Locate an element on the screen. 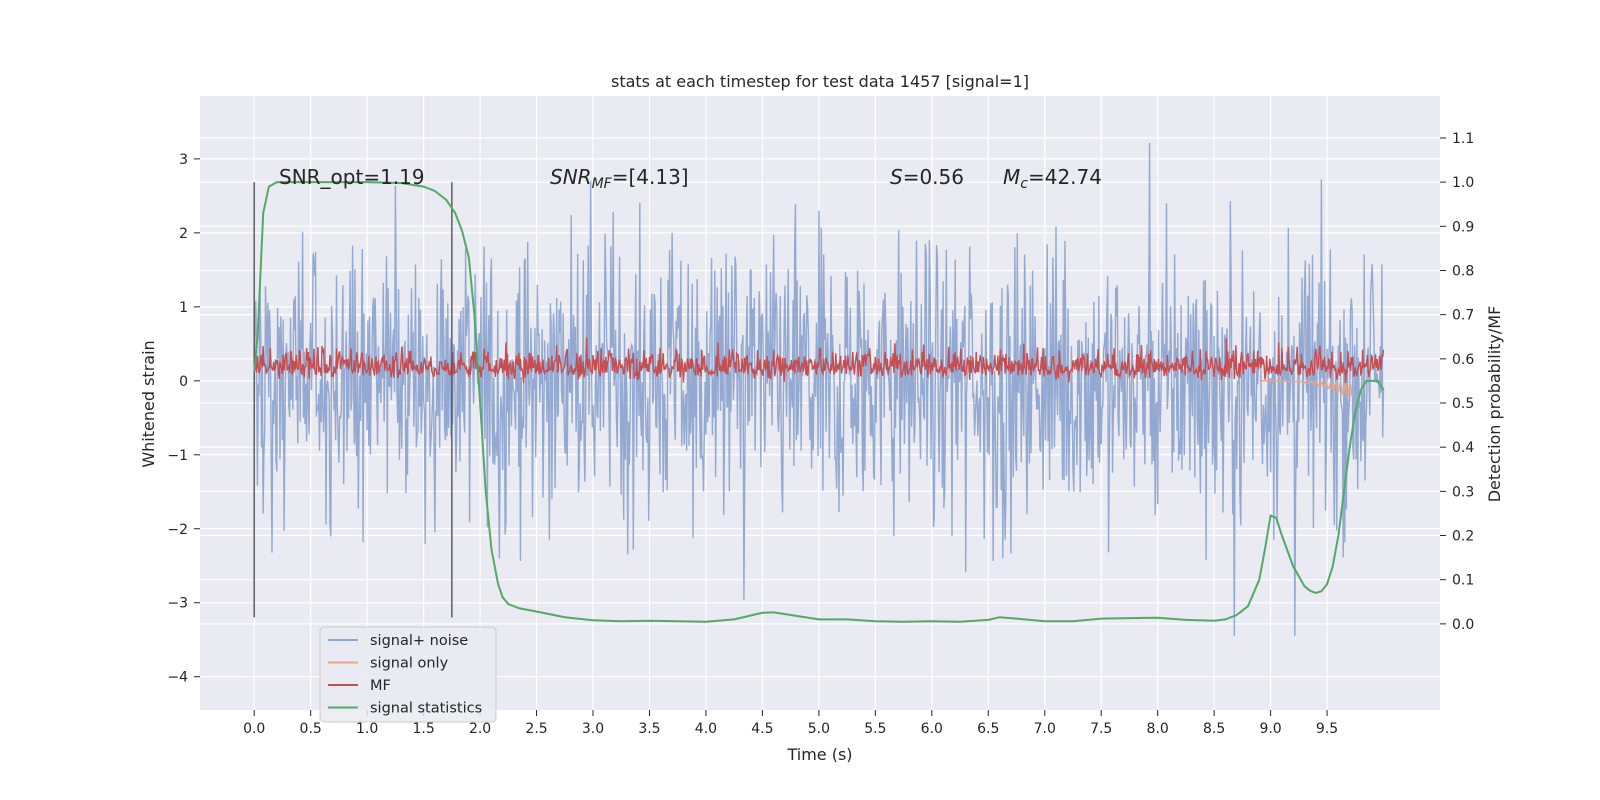  legend-box is located at coordinates (408, 674).